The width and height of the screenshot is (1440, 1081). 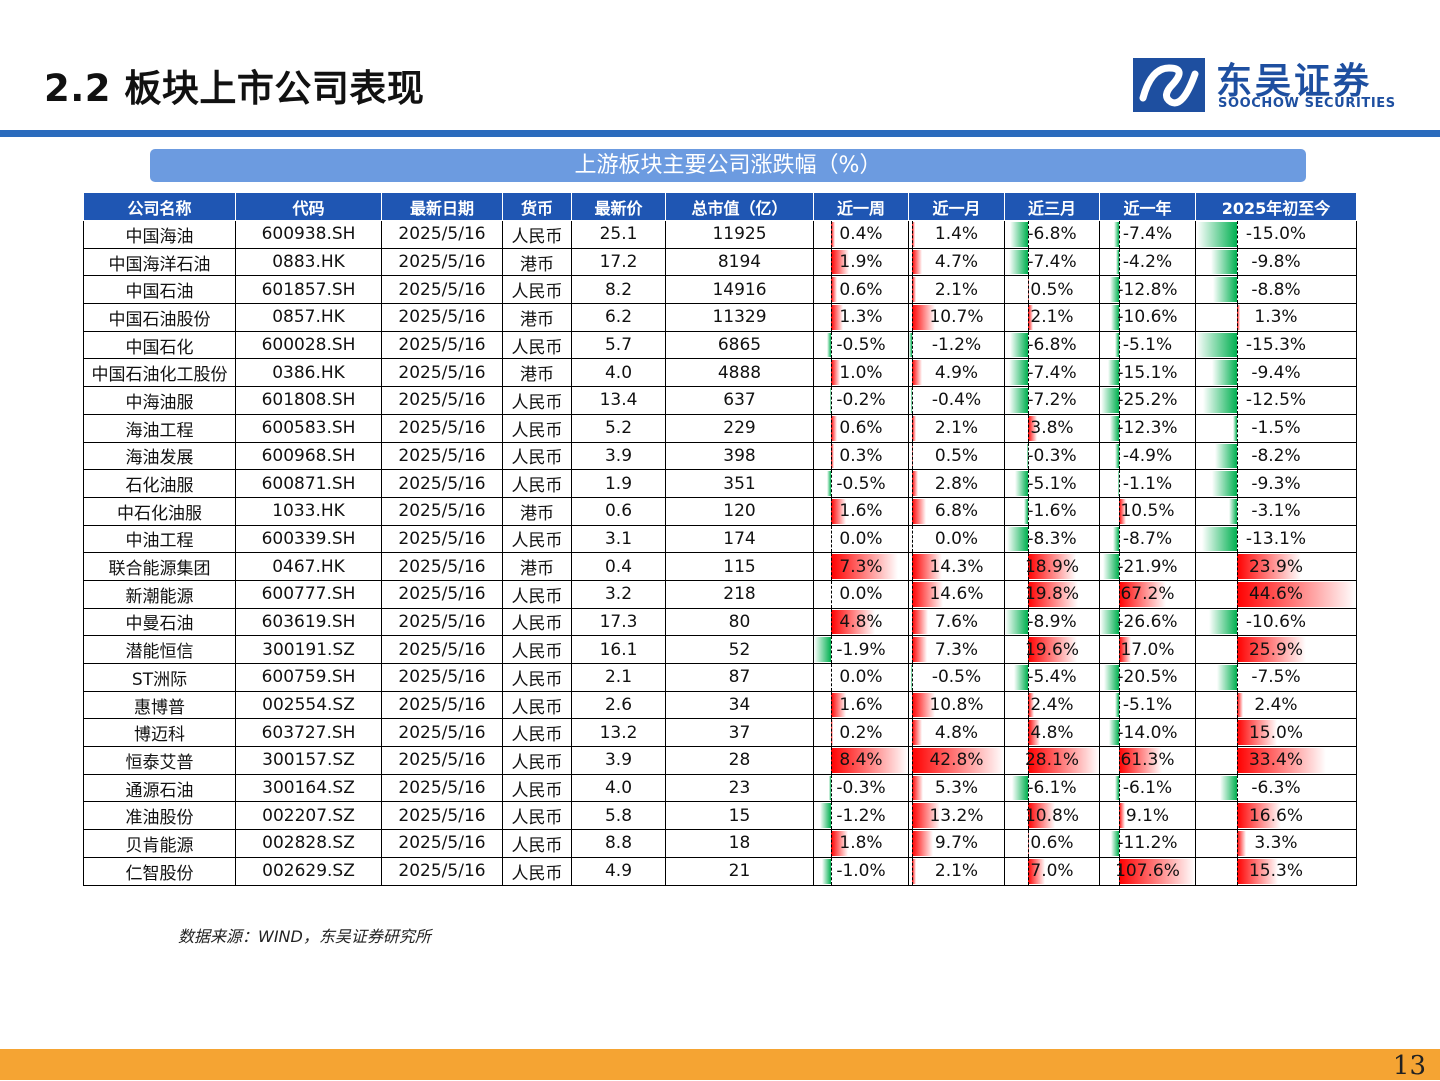 I want to click on percent-value: 9.1%, so click(x=1147, y=815).